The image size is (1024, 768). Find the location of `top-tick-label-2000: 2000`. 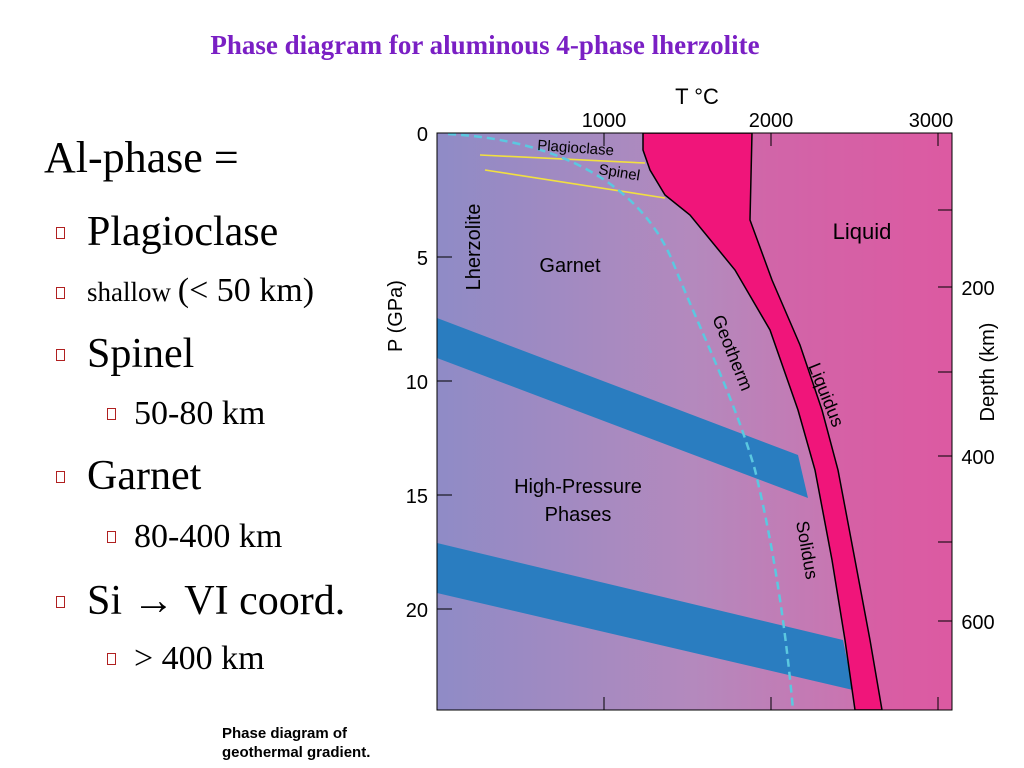

top-tick-label-2000: 2000 is located at coordinates (771, 121).